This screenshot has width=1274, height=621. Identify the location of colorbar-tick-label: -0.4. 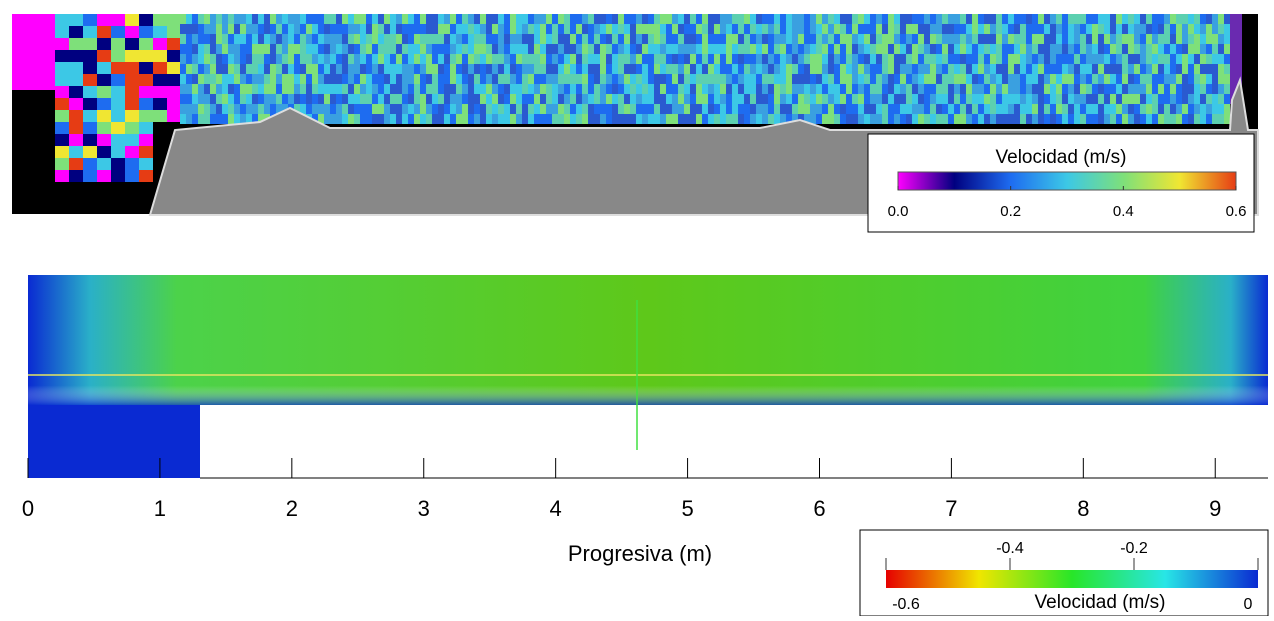
(1010, 548).